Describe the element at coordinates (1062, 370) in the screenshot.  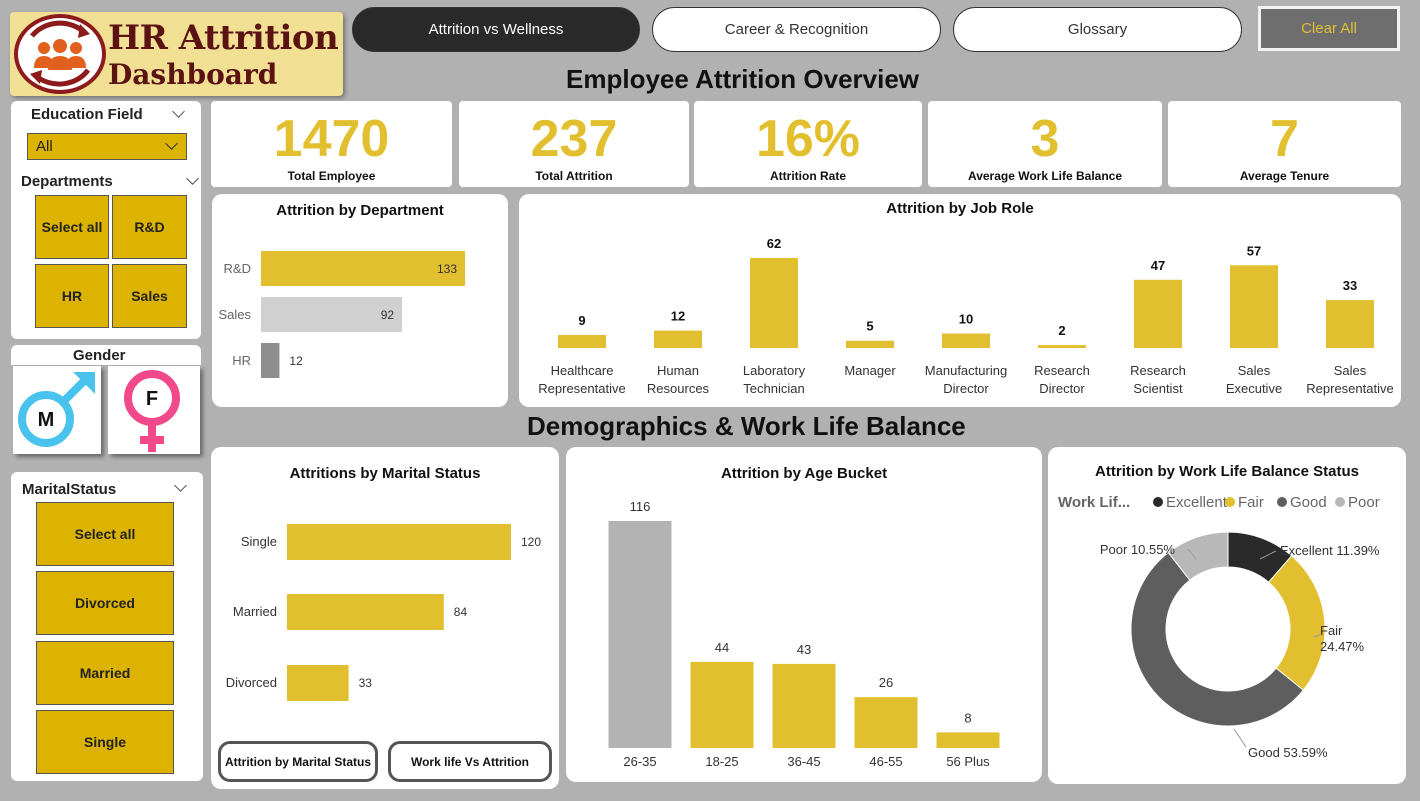
I see `bar-category-label: Research` at that location.